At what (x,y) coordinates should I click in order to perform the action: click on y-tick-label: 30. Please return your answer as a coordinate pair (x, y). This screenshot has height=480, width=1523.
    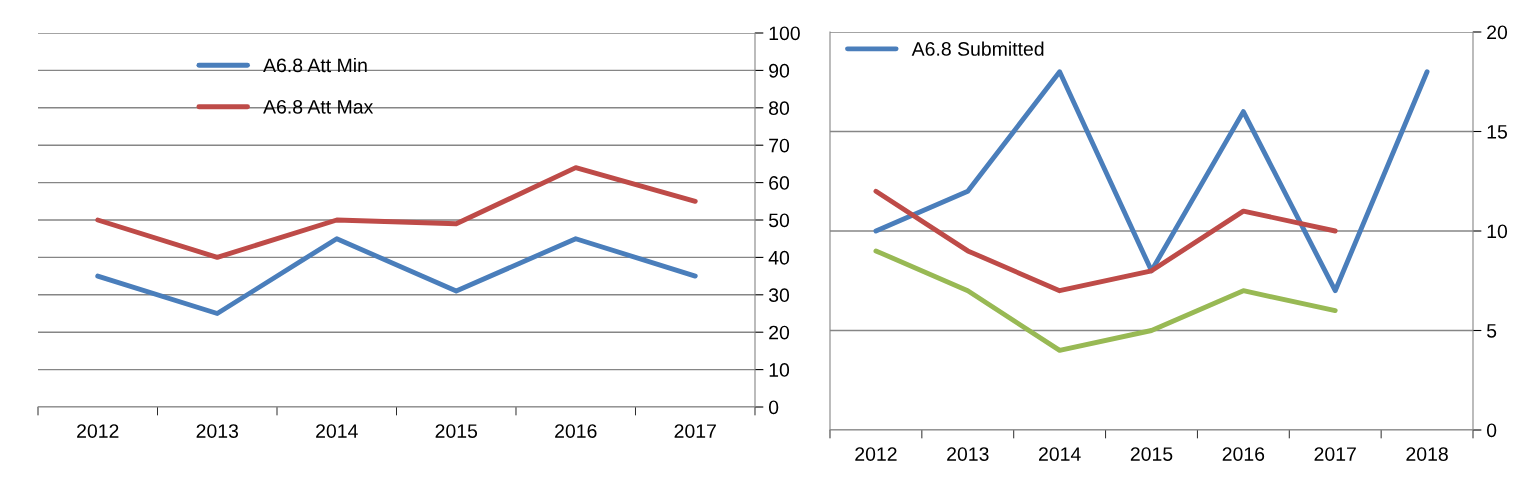
    Looking at the image, I should click on (779, 295).